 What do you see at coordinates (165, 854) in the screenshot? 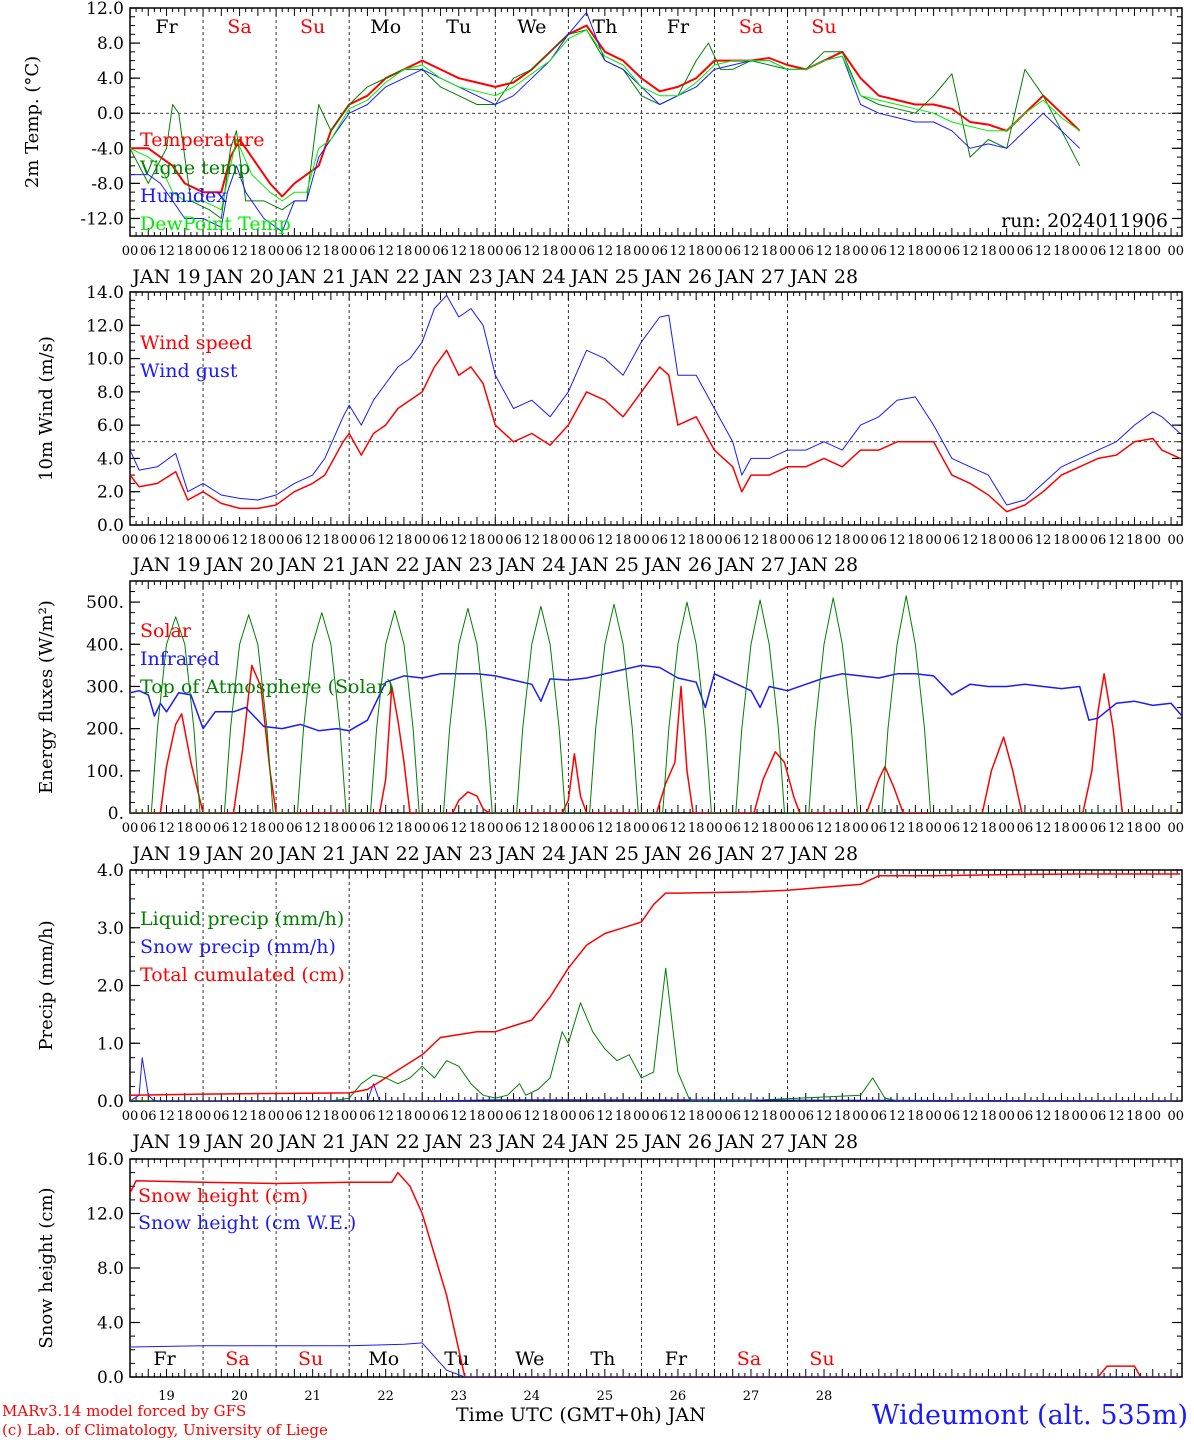
I see `date-label: JAN 19` at bounding box center [165, 854].